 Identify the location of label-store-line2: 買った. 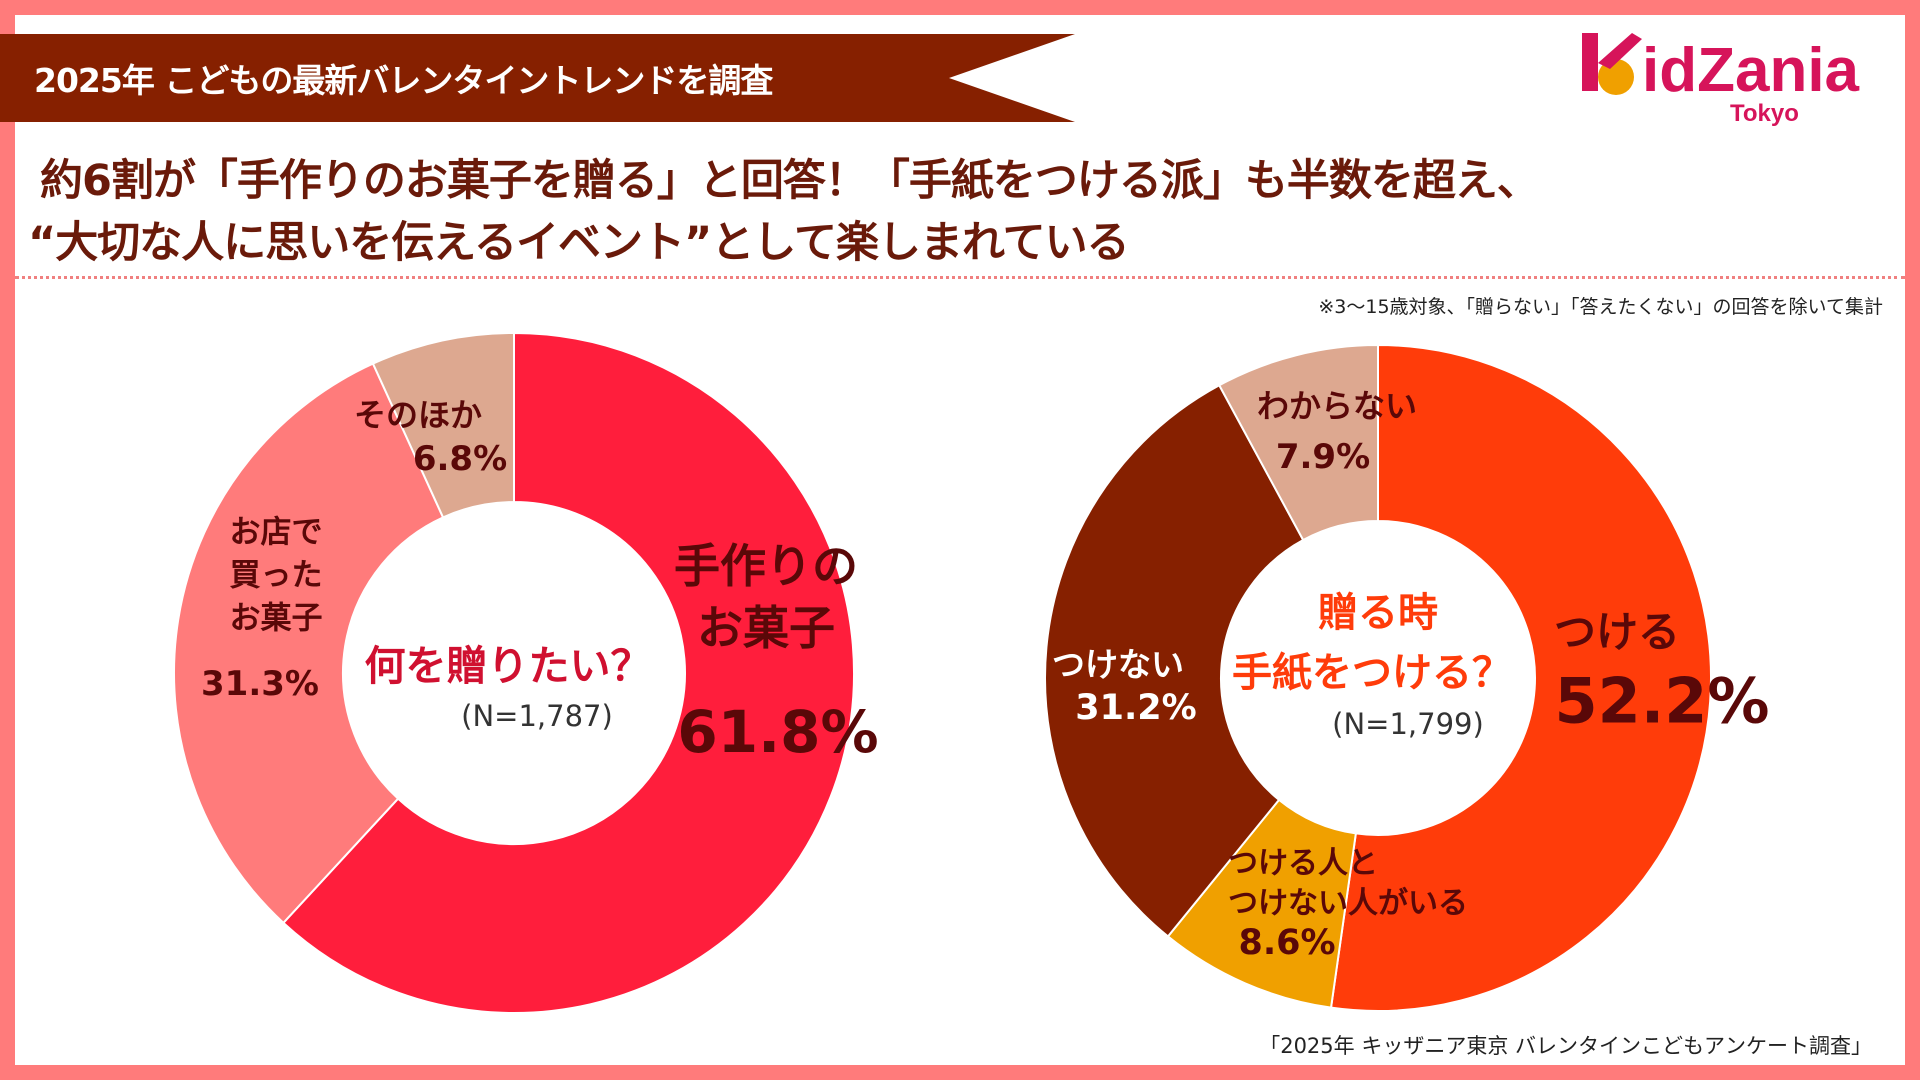
(276, 575).